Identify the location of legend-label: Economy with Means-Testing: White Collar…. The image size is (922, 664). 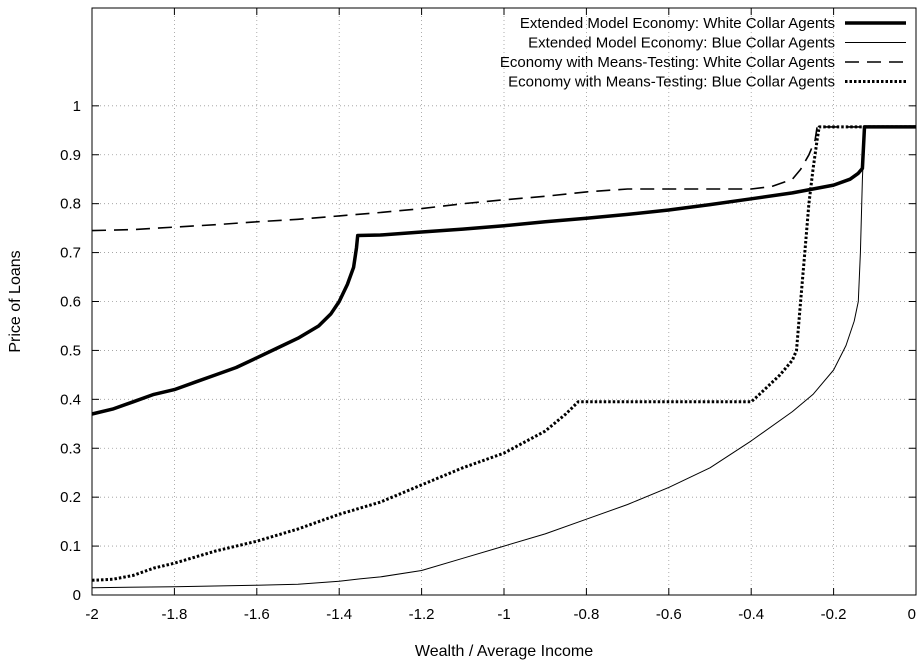
(667, 62).